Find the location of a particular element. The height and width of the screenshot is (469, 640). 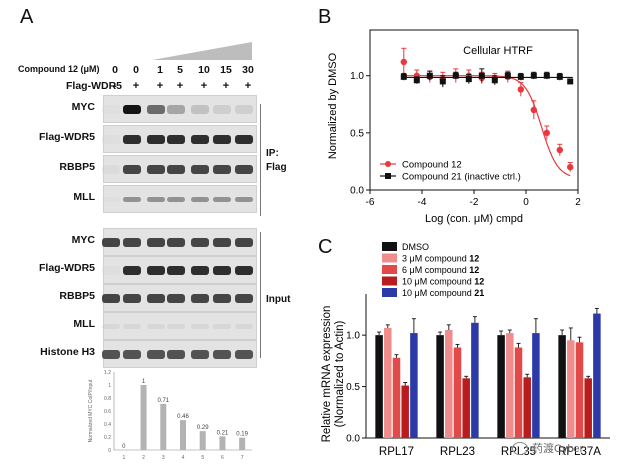

small-bar-label: 0.19 is located at coordinates (242, 435).